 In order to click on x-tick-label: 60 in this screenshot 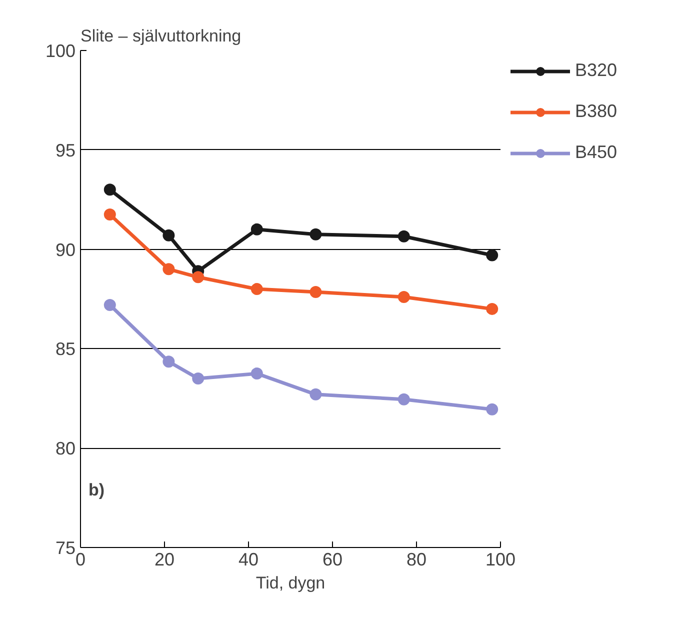, I will do `click(332, 560)`.